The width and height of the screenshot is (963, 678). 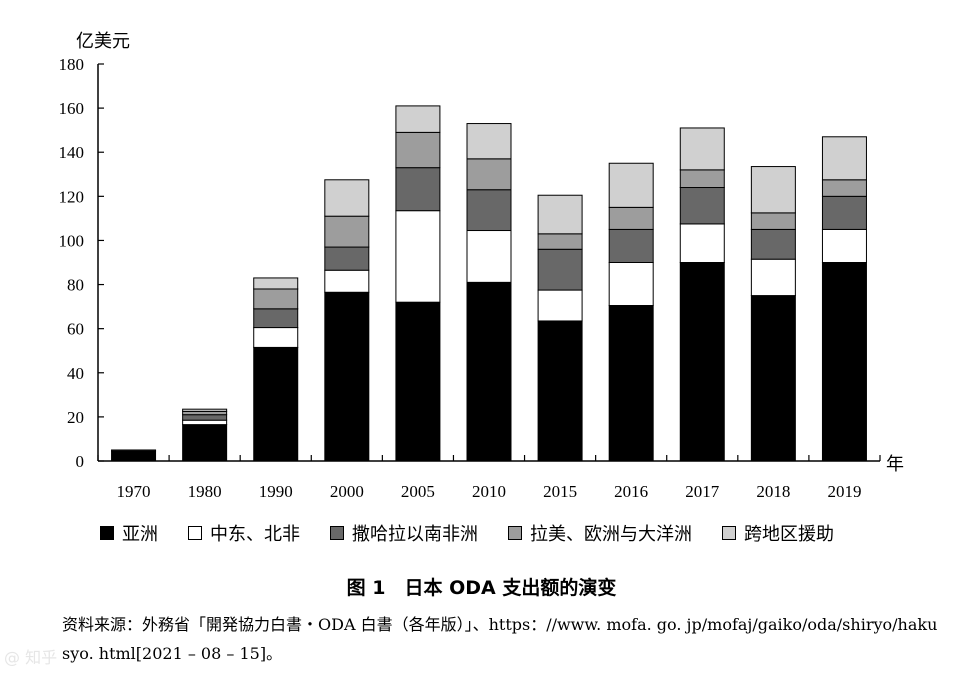 I want to click on y-tick-label: 0, so click(x=80, y=461).